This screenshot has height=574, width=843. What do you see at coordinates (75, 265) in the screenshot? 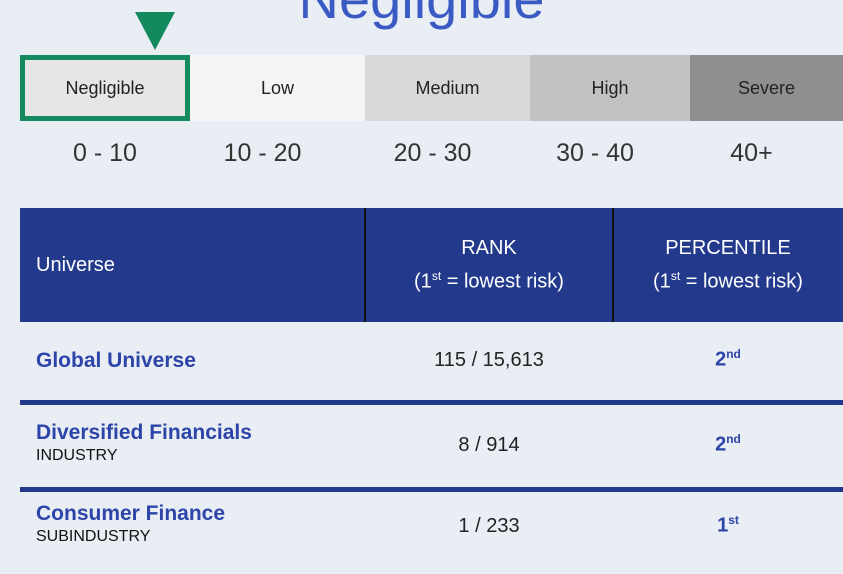
I see `header-text: Universe` at bounding box center [75, 265].